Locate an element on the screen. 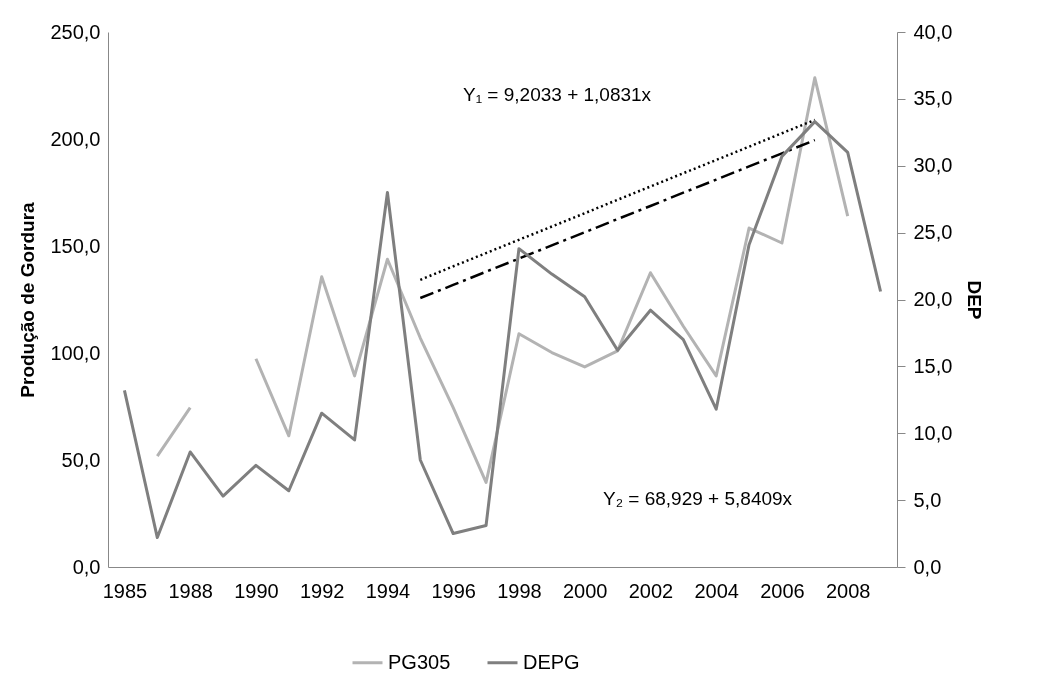 This screenshot has height=677, width=1053. x-tick-label: 1990 is located at coordinates (256, 590).